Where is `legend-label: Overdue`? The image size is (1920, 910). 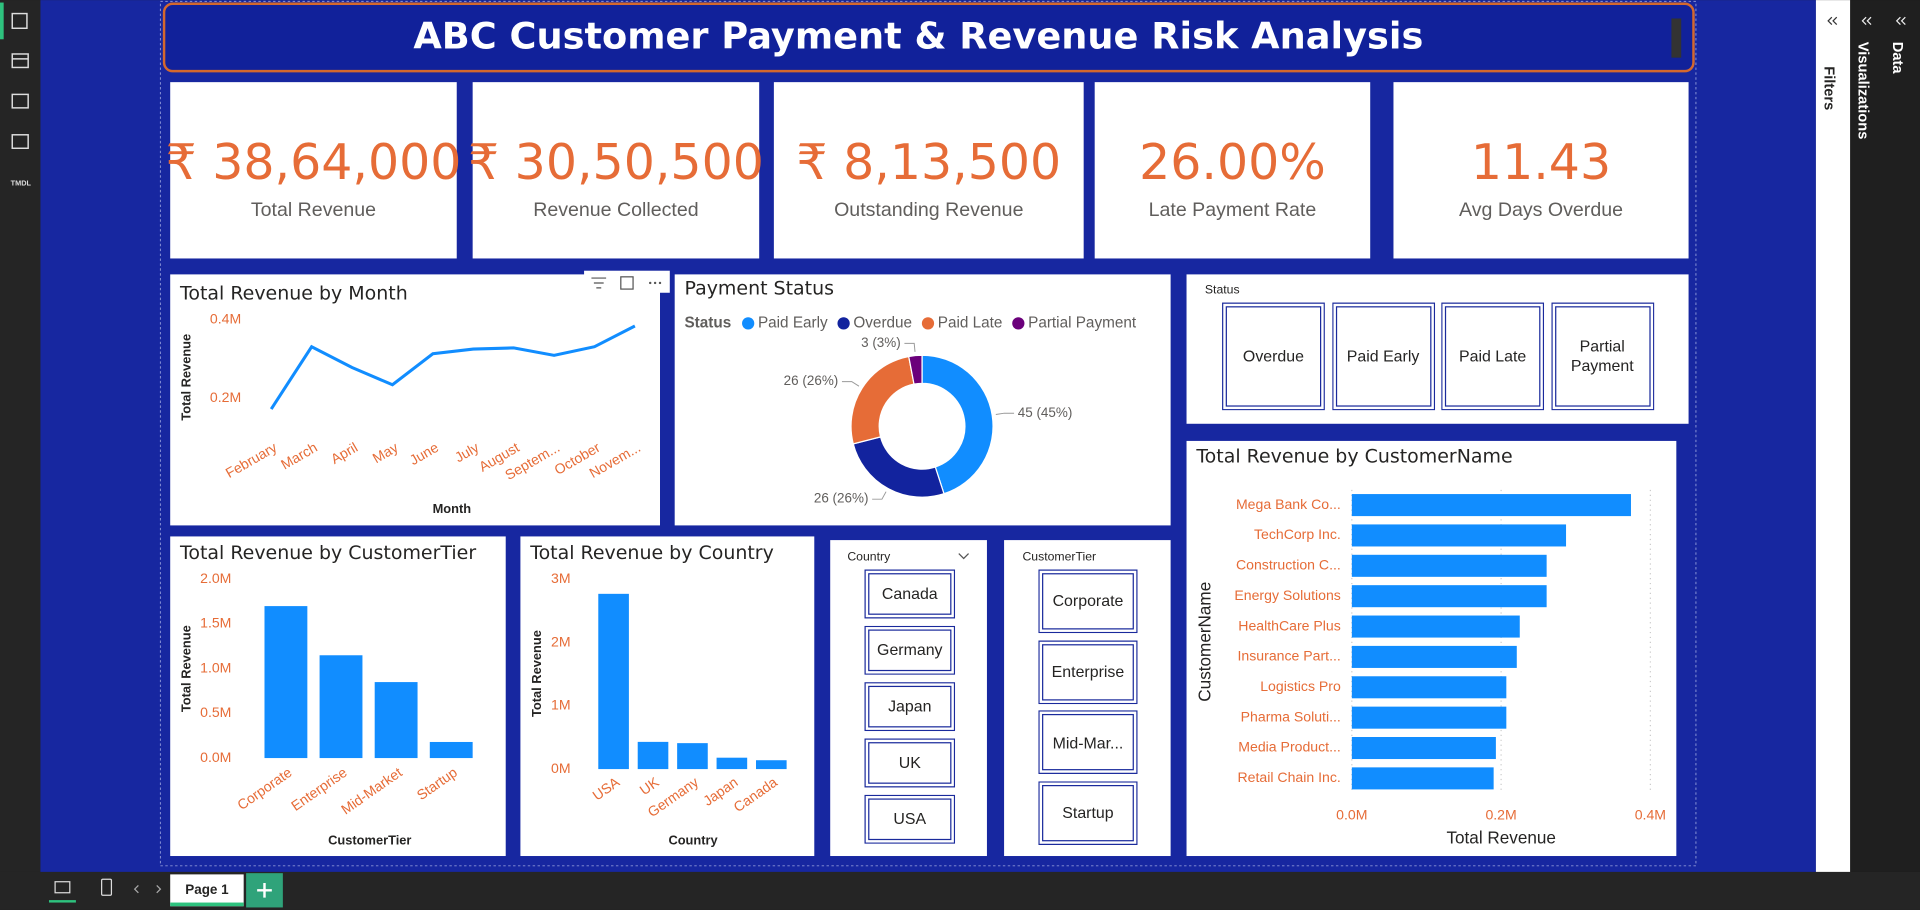 legend-label: Overdue is located at coordinates (882, 322).